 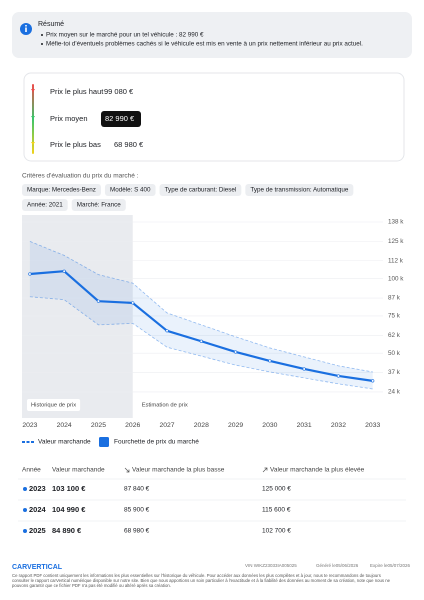 I want to click on x-tick-label: 2030, so click(x=269, y=425).